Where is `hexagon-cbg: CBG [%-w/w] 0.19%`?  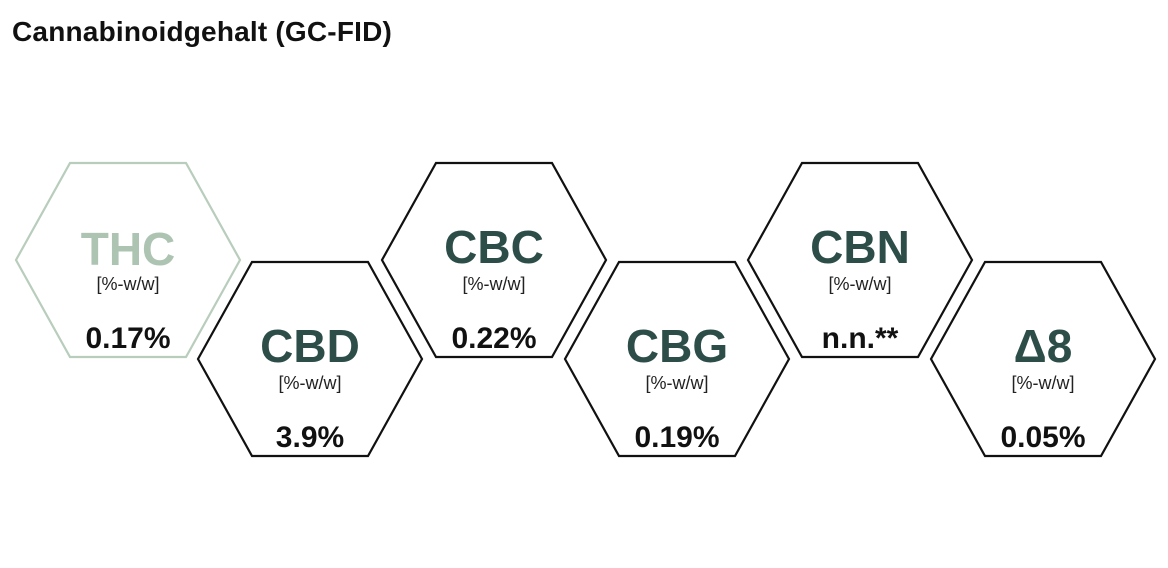 hexagon-cbg: CBG [%-w/w] 0.19% is located at coordinates (677, 359).